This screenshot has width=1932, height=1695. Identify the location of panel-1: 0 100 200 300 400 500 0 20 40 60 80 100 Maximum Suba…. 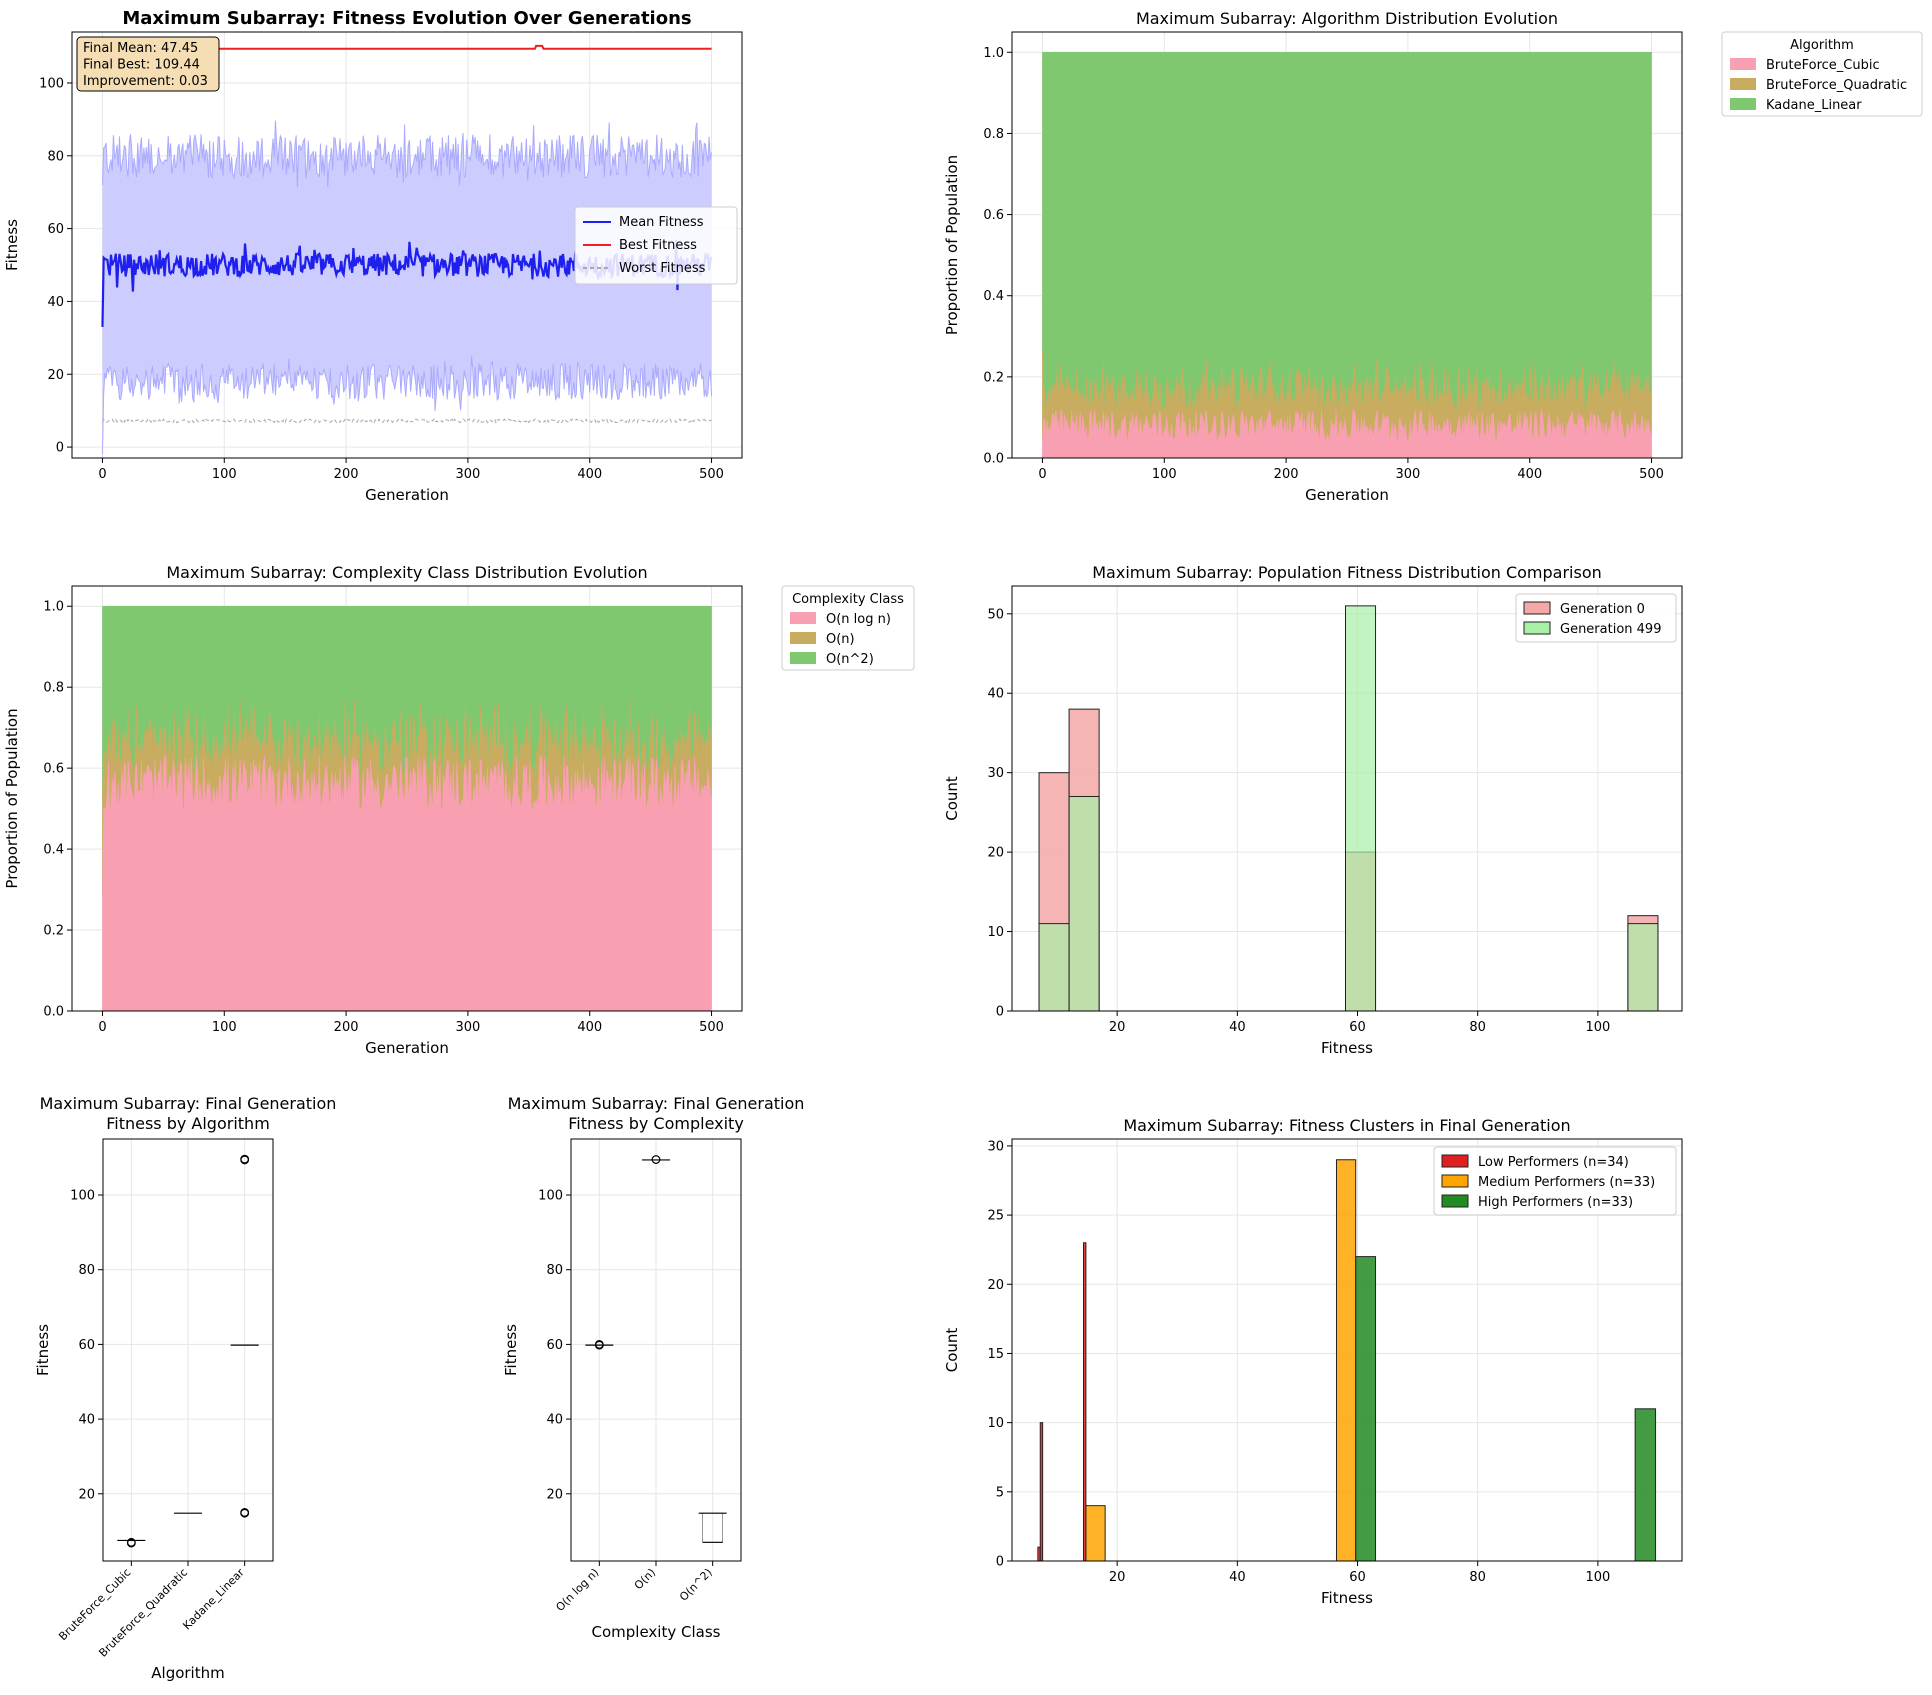
(373, 256).